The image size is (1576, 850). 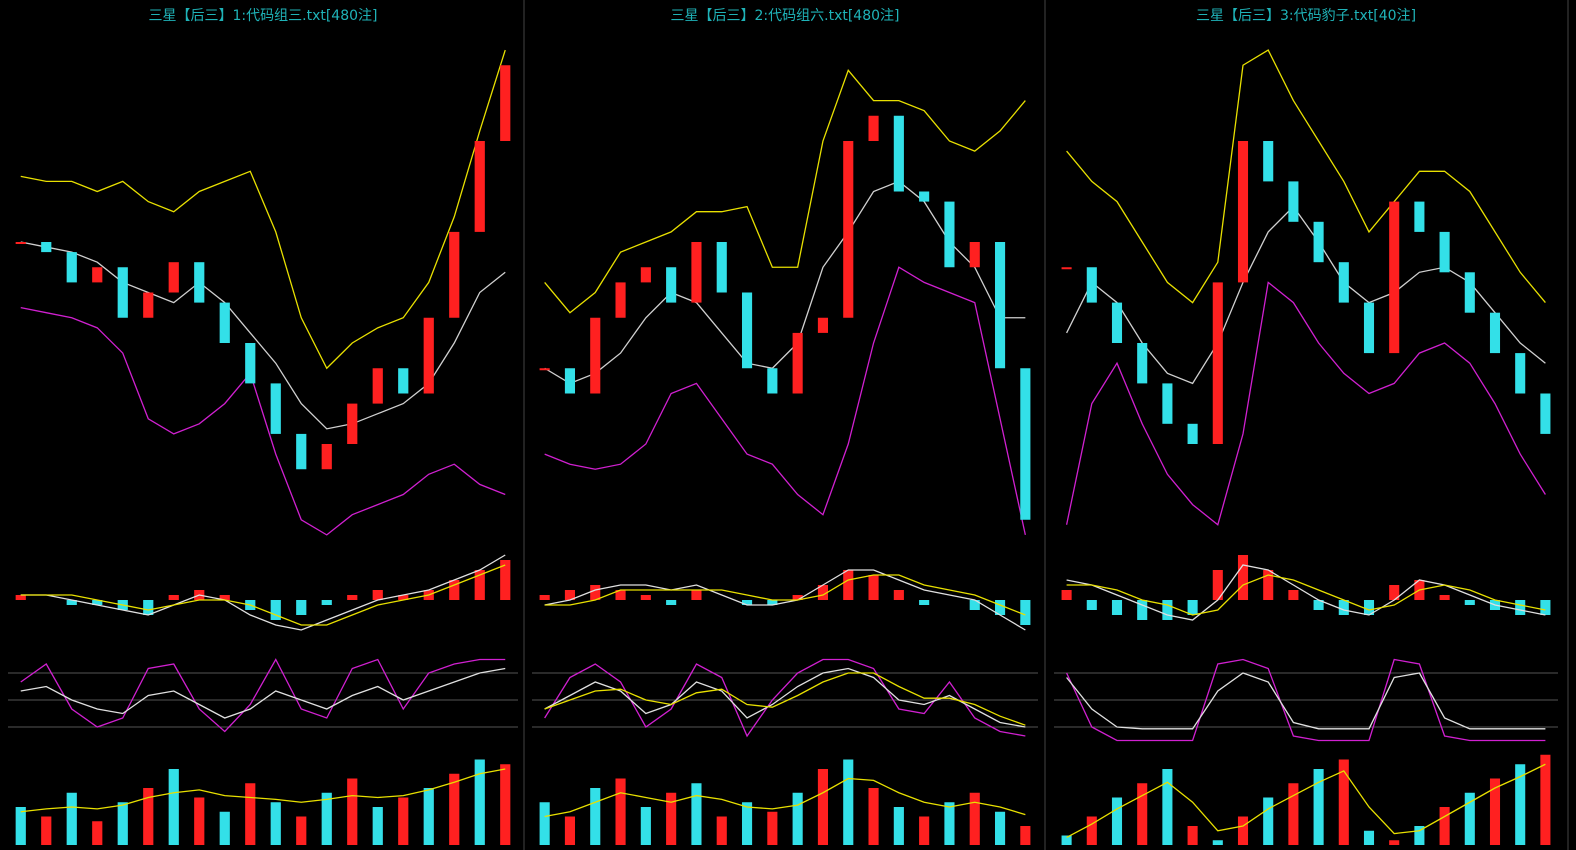 I want to click on macd-dif, so click(x=1306, y=592).